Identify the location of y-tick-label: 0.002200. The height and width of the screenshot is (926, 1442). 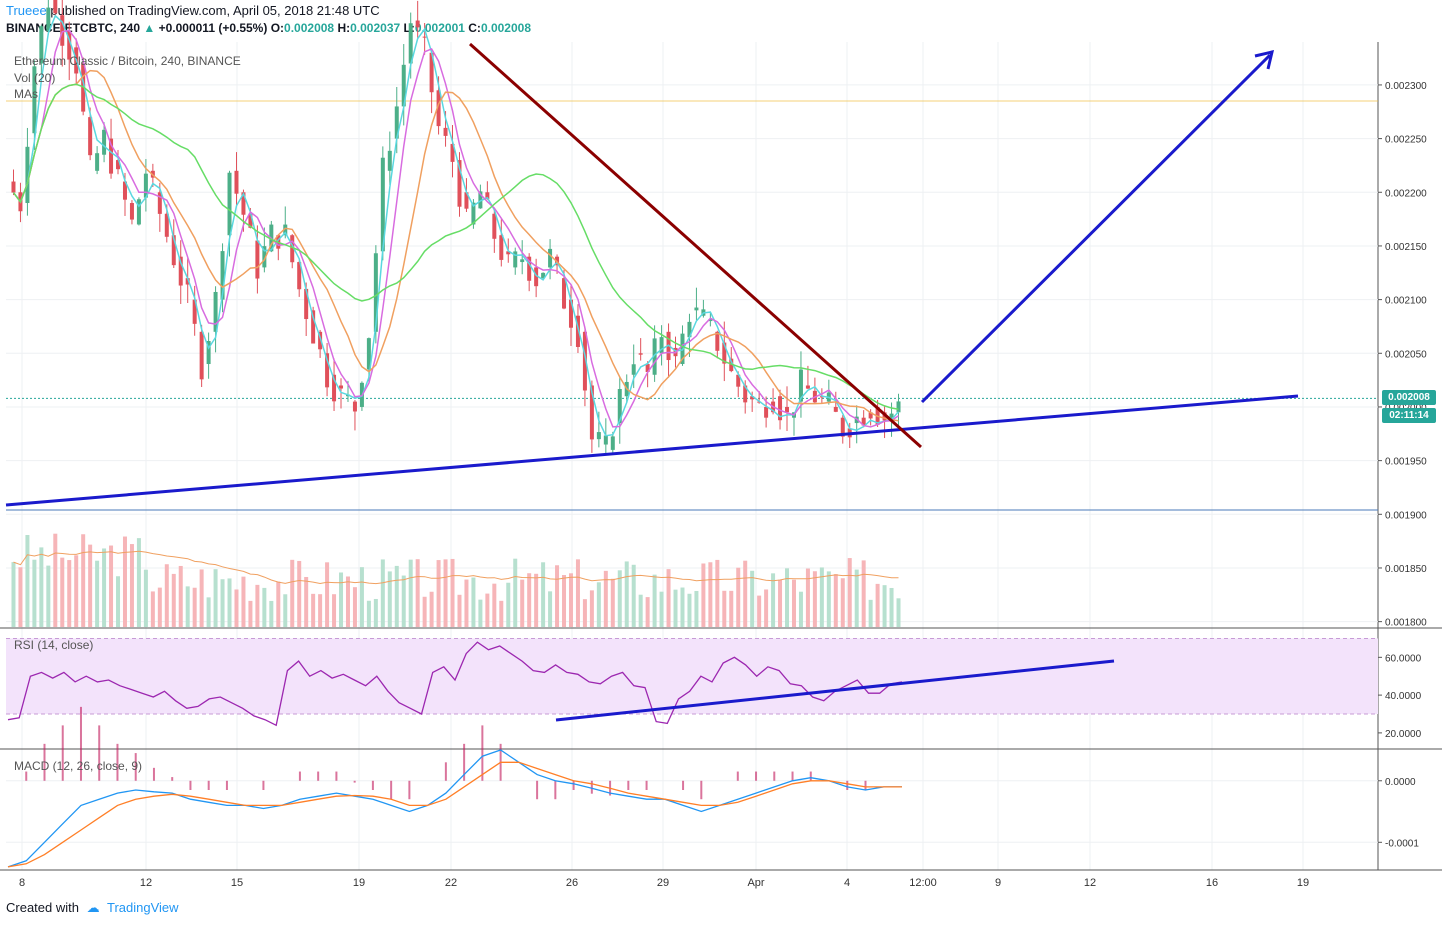
(1406, 193).